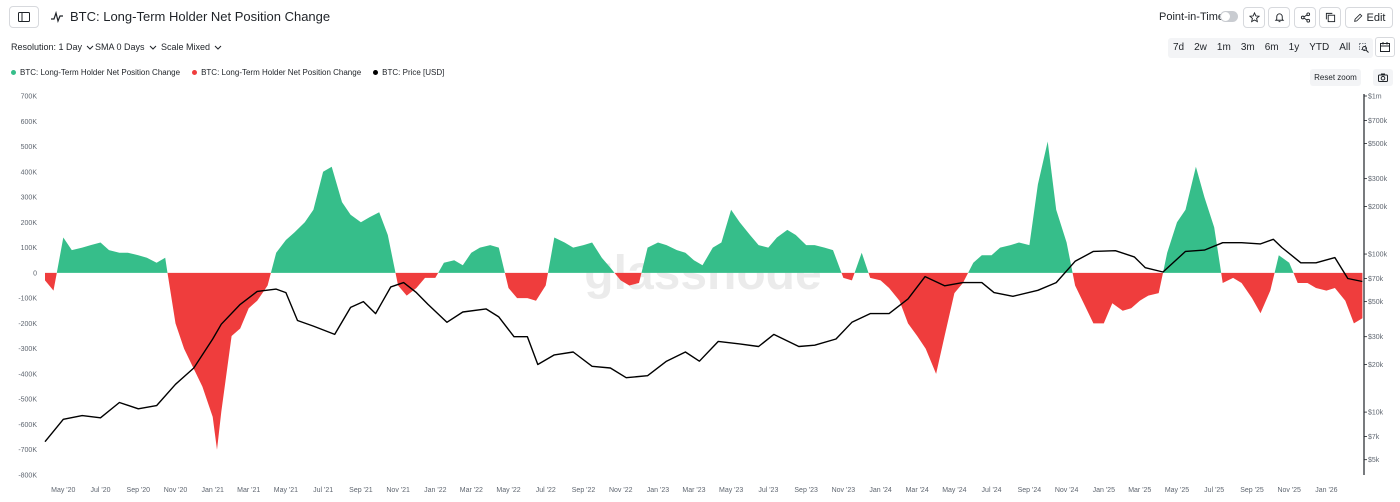 The width and height of the screenshot is (1400, 502). What do you see at coordinates (1179, 47) in the screenshot?
I see `range-7d: 7d` at bounding box center [1179, 47].